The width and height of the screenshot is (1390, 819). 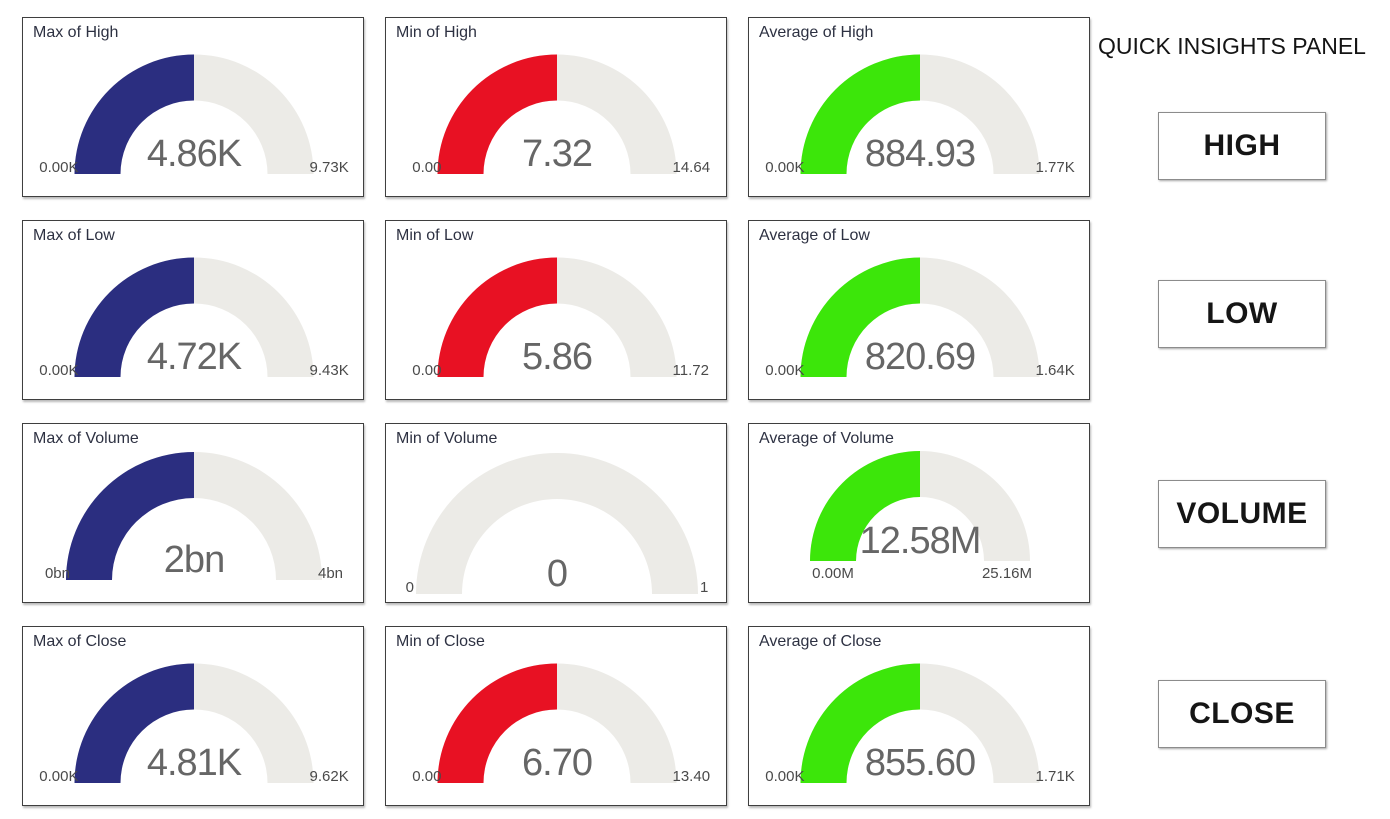 I want to click on gauge-arc: 0 0 1, so click(x=557, y=524).